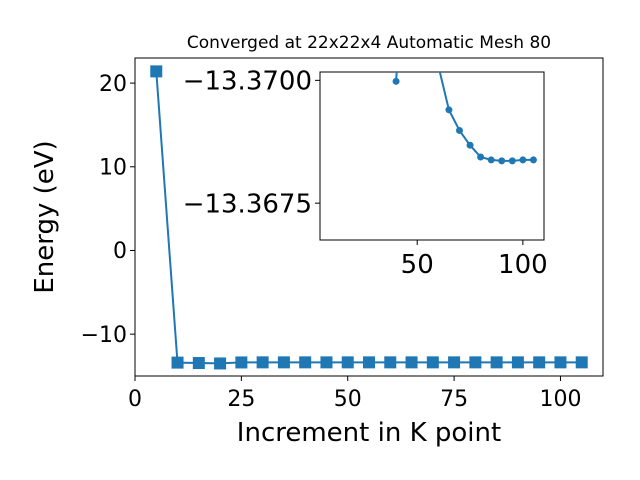 This screenshot has height=480, width=640. Describe the element at coordinates (120, 251) in the screenshot. I see `y-tick-label: 0` at that location.